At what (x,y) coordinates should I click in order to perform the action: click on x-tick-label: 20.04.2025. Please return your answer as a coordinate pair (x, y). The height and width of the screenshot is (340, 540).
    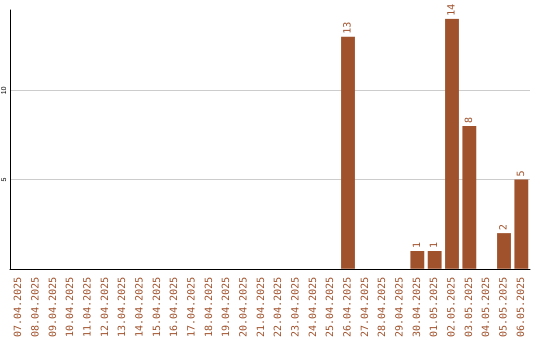
    Looking at the image, I should click on (244, 307).